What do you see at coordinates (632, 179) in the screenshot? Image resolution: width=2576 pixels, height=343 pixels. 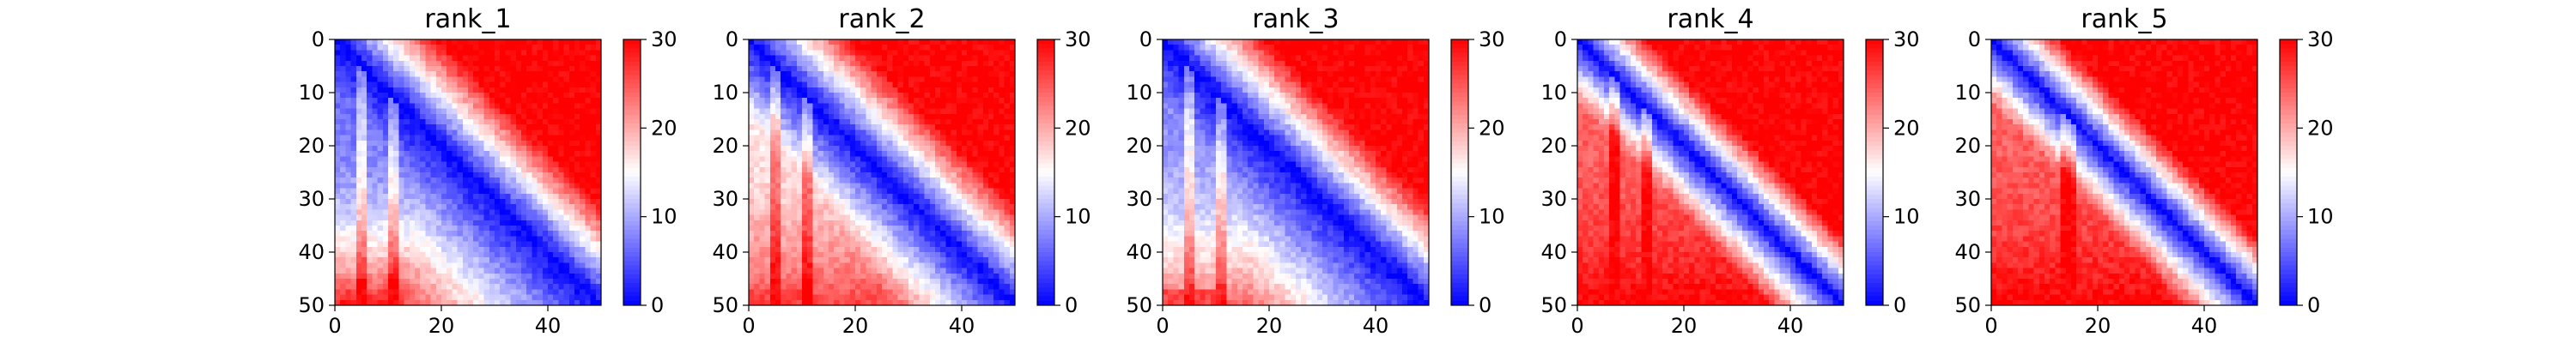 I see `colorbar-segment` at bounding box center [632, 179].